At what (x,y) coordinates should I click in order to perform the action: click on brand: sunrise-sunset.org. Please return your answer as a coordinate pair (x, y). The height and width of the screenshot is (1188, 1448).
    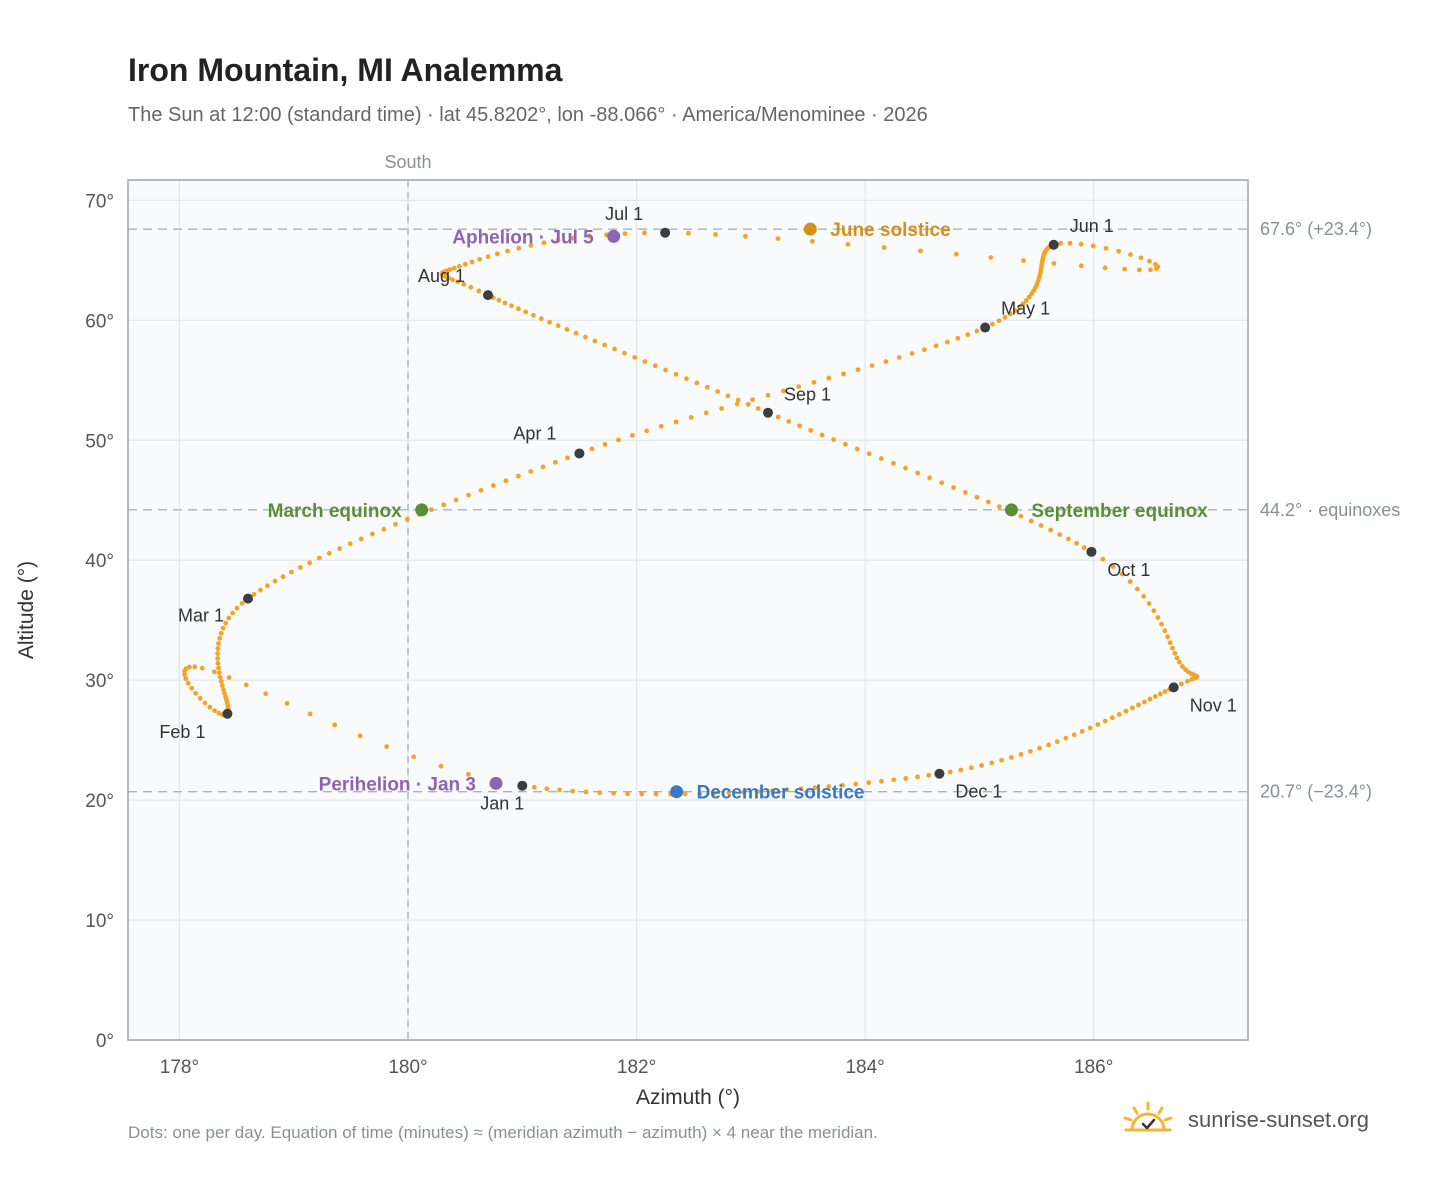
    Looking at the image, I should click on (1244, 1120).